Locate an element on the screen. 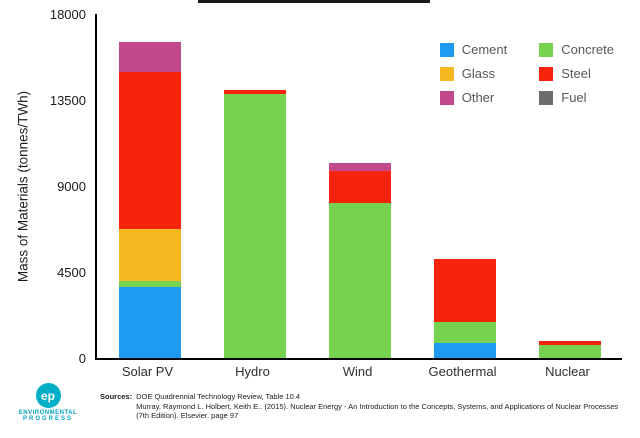 This screenshot has width=640, height=438. legend-label-cement: Cement is located at coordinates (484, 49).